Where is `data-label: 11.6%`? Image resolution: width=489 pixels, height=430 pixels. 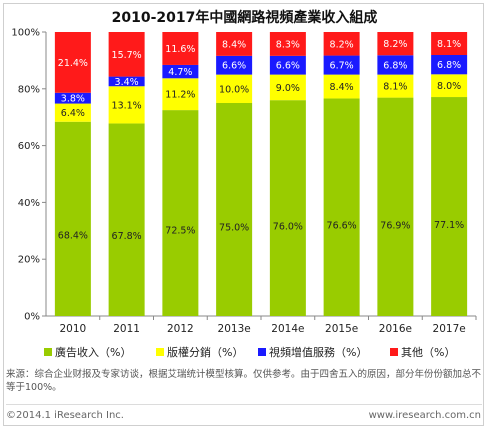 data-label: 11.6% is located at coordinates (180, 49).